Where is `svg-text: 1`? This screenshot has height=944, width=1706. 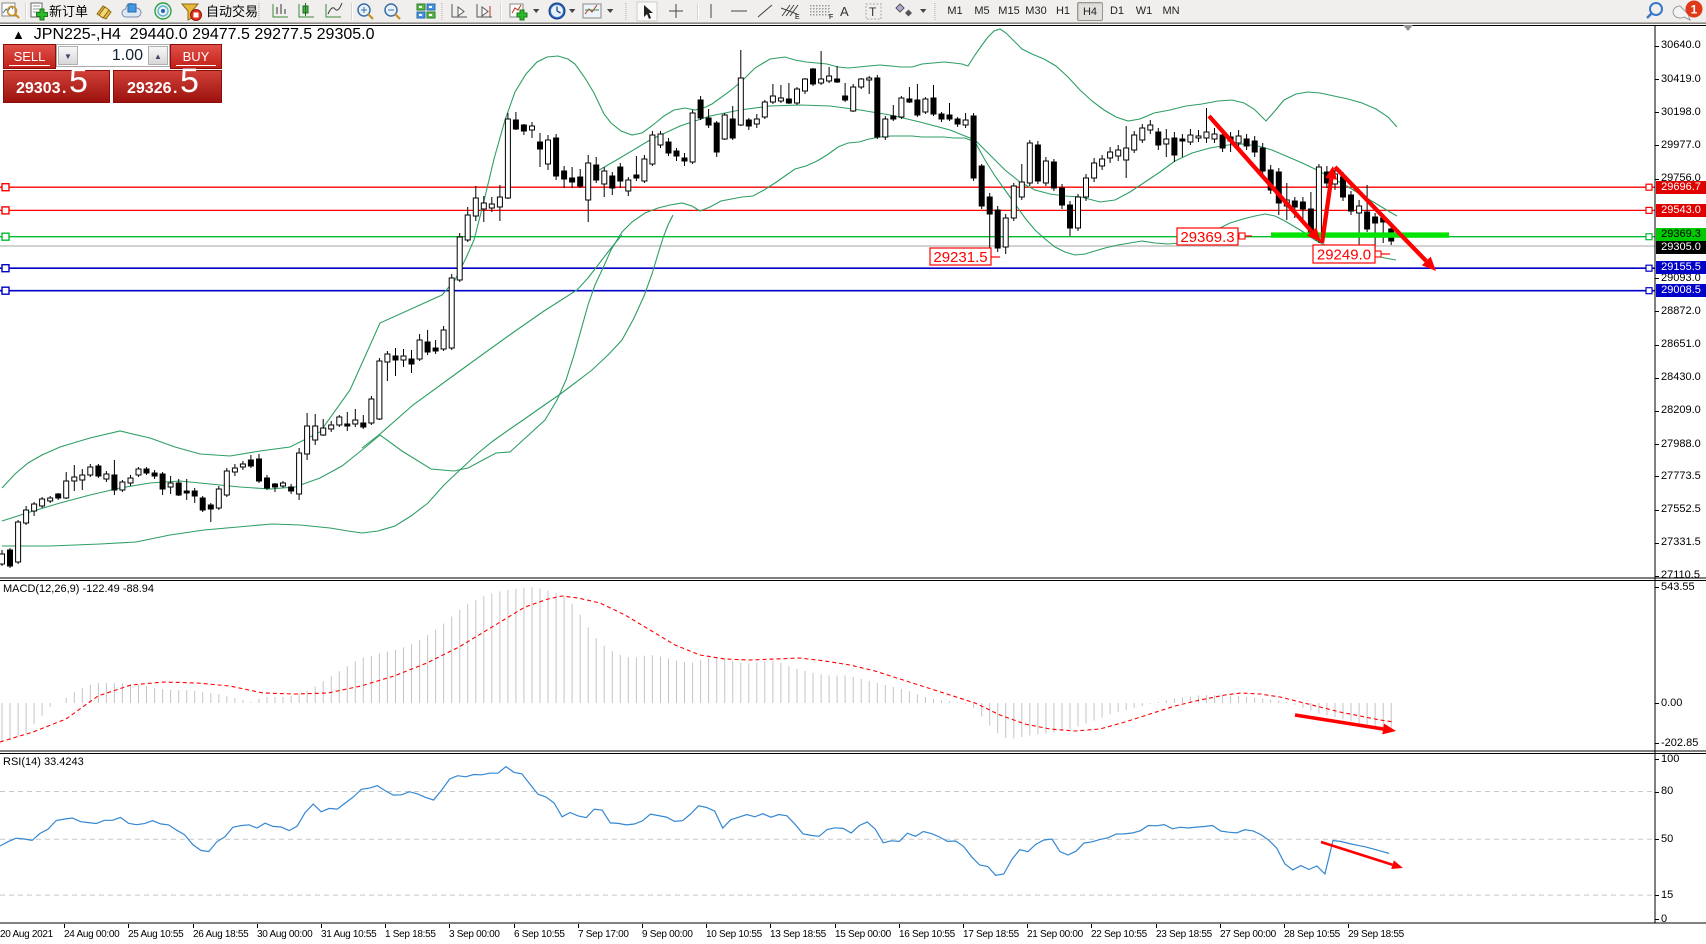 svg-text: 1 is located at coordinates (1694, 10).